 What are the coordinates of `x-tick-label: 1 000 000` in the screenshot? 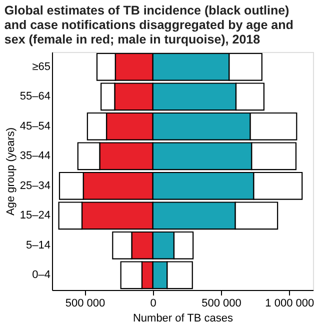 It's located at (289, 304).